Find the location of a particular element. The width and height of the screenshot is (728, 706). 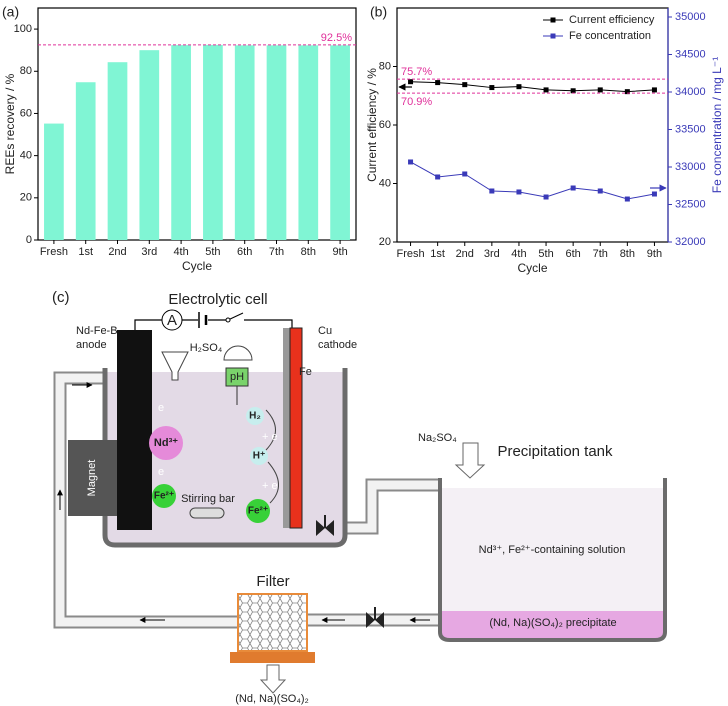

x-tick-label: 5th is located at coordinates (212, 252).